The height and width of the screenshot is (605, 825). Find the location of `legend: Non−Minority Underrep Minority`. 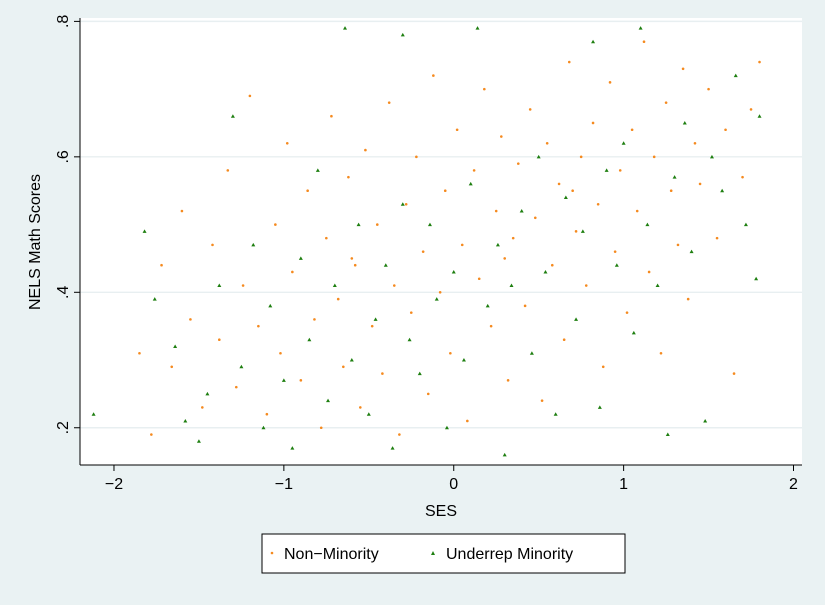

legend: Non−Minority Underrep Minority is located at coordinates (443, 553).